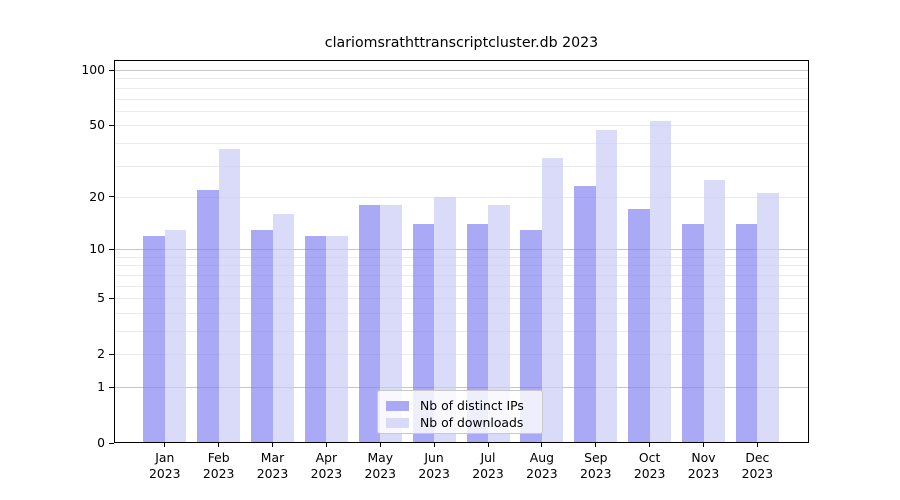 The image size is (900, 500). What do you see at coordinates (326, 445) in the screenshot?
I see `x-tick-apr` at bounding box center [326, 445].